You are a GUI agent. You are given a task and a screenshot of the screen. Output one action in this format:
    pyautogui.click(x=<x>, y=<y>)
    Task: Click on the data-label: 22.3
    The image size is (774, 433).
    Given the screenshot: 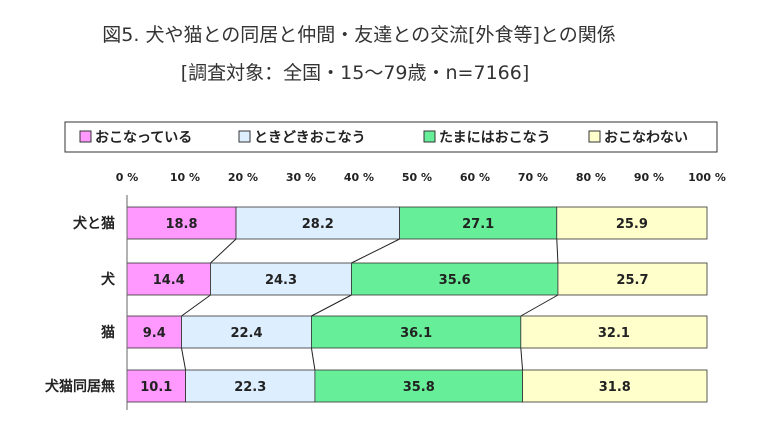 What is the action you would take?
    pyautogui.click(x=250, y=387)
    